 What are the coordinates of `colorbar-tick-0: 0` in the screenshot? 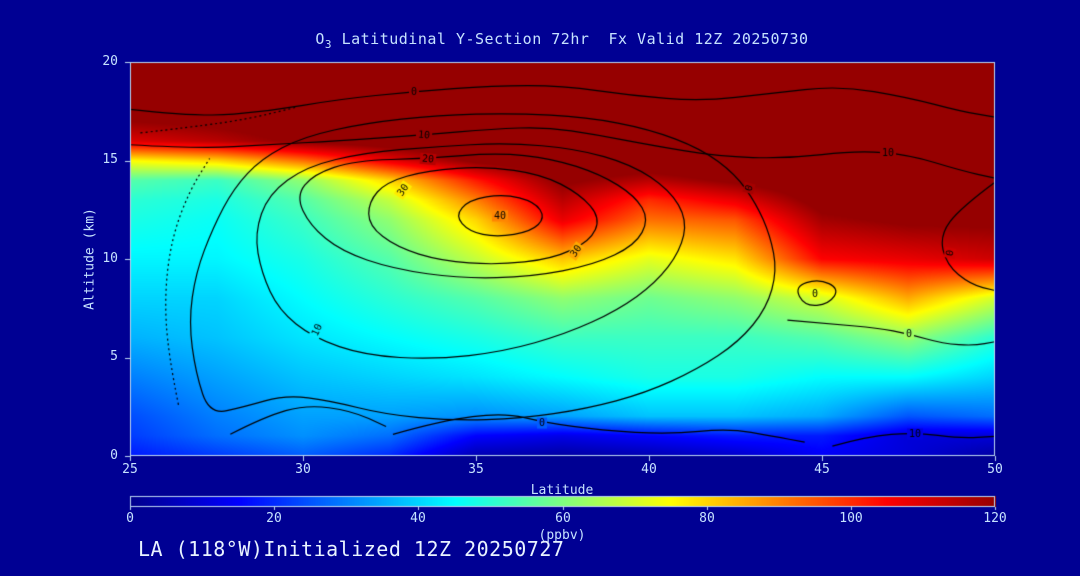 It's located at (130, 518).